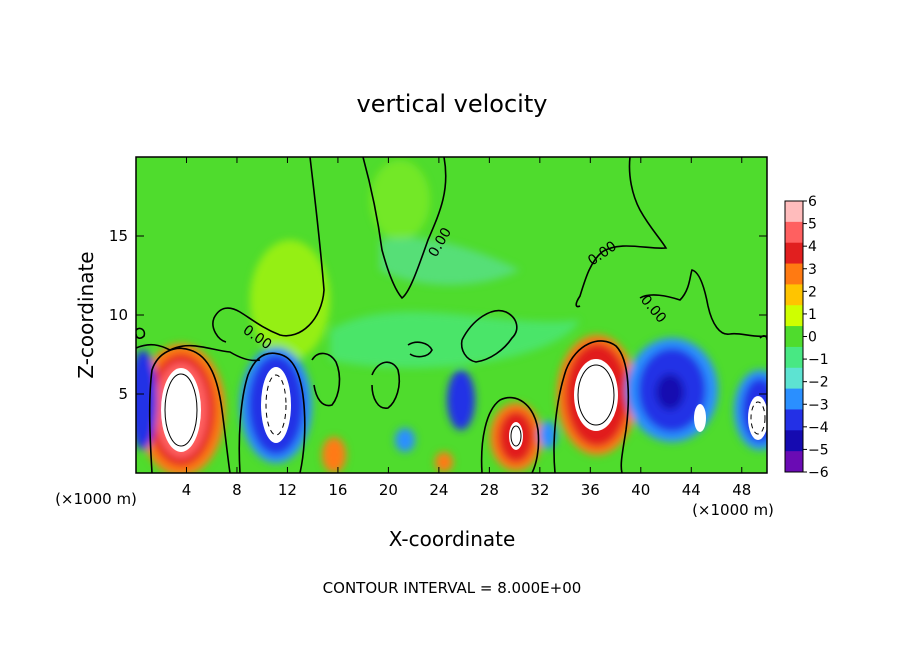  I want to click on negative-contours, so click(515, 405).